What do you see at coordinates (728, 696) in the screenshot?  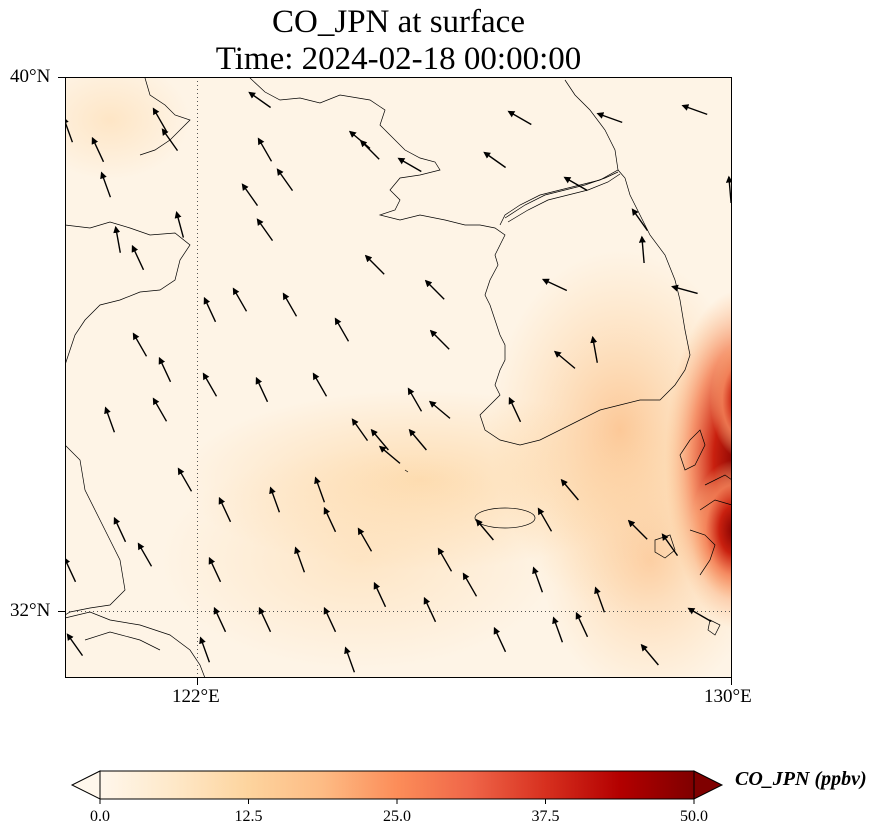 I see `lon-tick-130e: 130°E` at bounding box center [728, 696].